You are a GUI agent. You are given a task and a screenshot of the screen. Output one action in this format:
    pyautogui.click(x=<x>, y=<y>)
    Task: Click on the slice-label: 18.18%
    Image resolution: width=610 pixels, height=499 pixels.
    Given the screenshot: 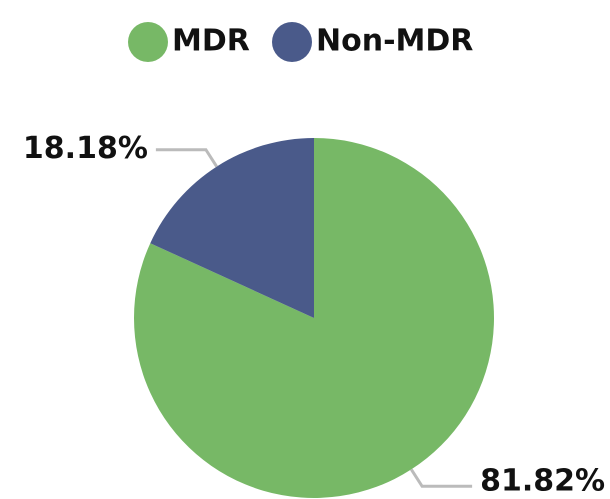 What is the action you would take?
    pyautogui.click(x=85, y=148)
    